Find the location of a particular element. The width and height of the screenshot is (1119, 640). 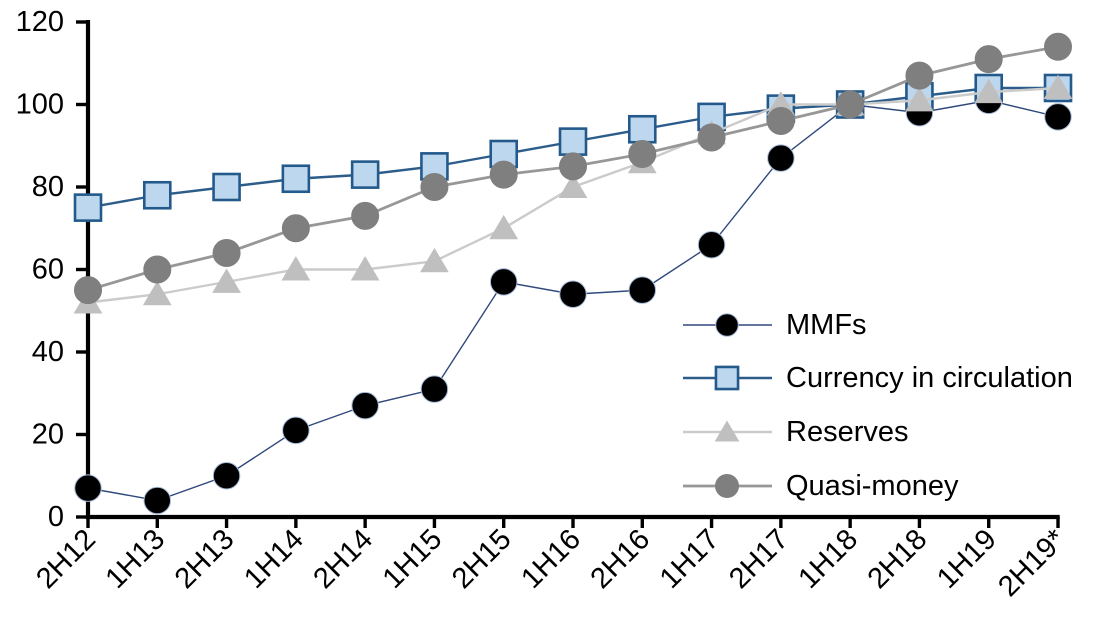

x-axis-label: 2H14 is located at coordinates (343, 559).